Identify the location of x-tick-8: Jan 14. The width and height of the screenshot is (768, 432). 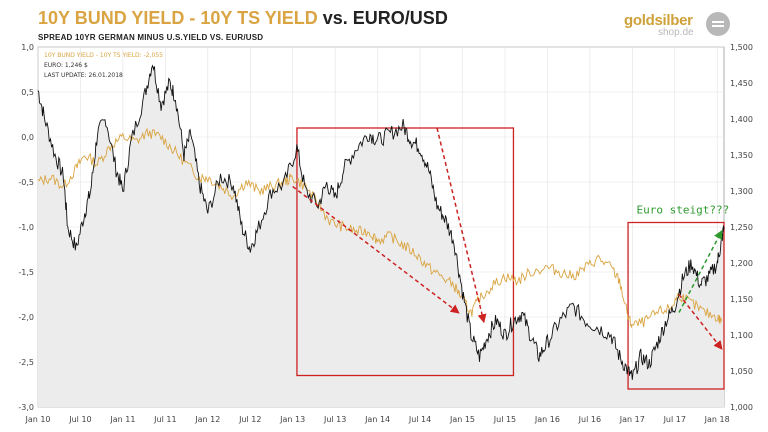
(377, 419).